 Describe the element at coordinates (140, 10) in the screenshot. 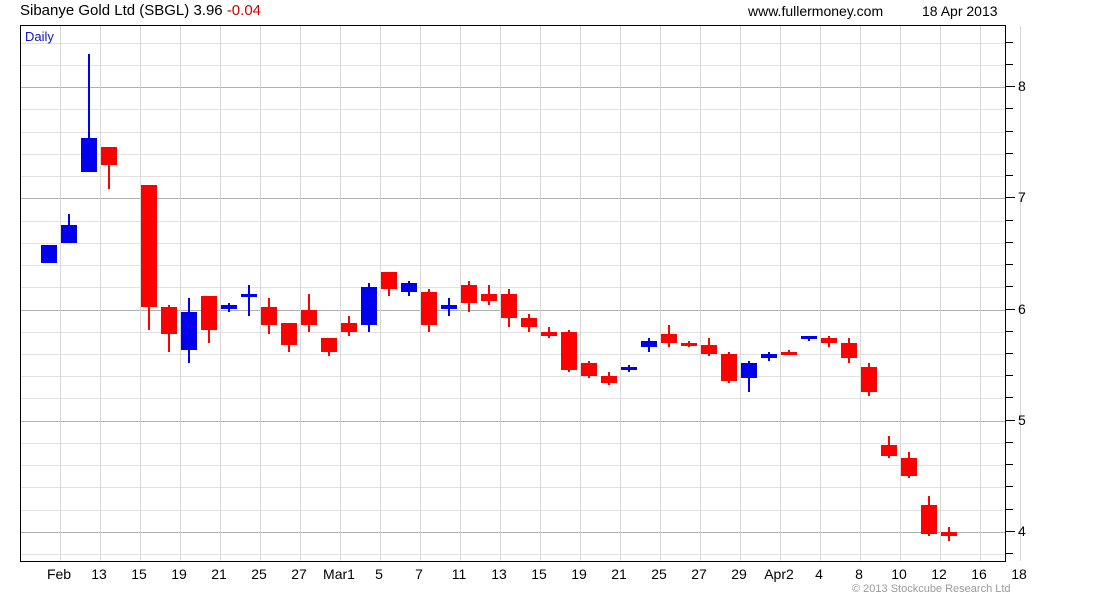

I see `instrument-title: Sibanye Gold Ltd (SBGL) 3.96 -0.04` at that location.